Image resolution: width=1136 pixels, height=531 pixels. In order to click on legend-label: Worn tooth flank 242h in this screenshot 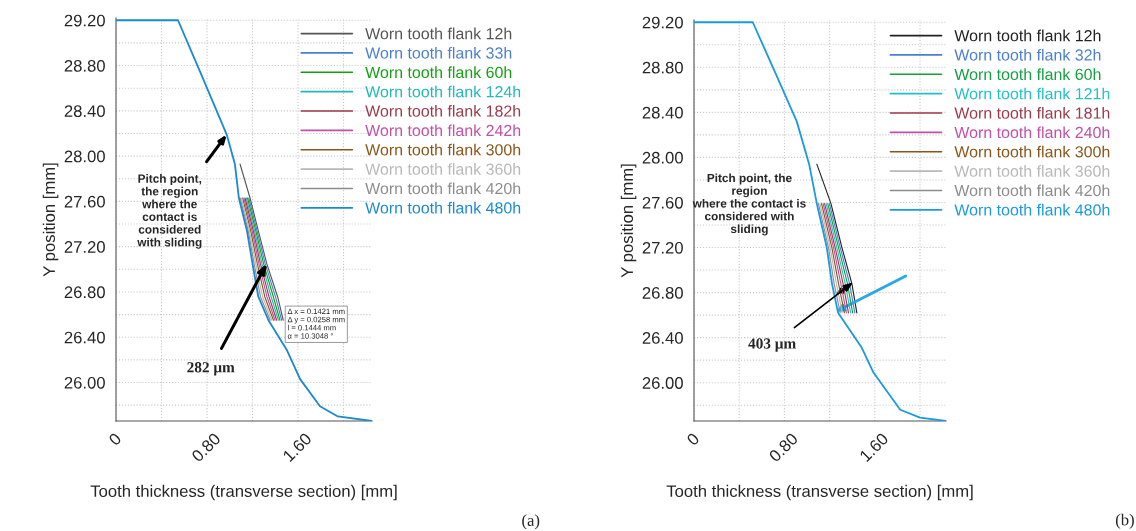, I will do `click(443, 130)`.